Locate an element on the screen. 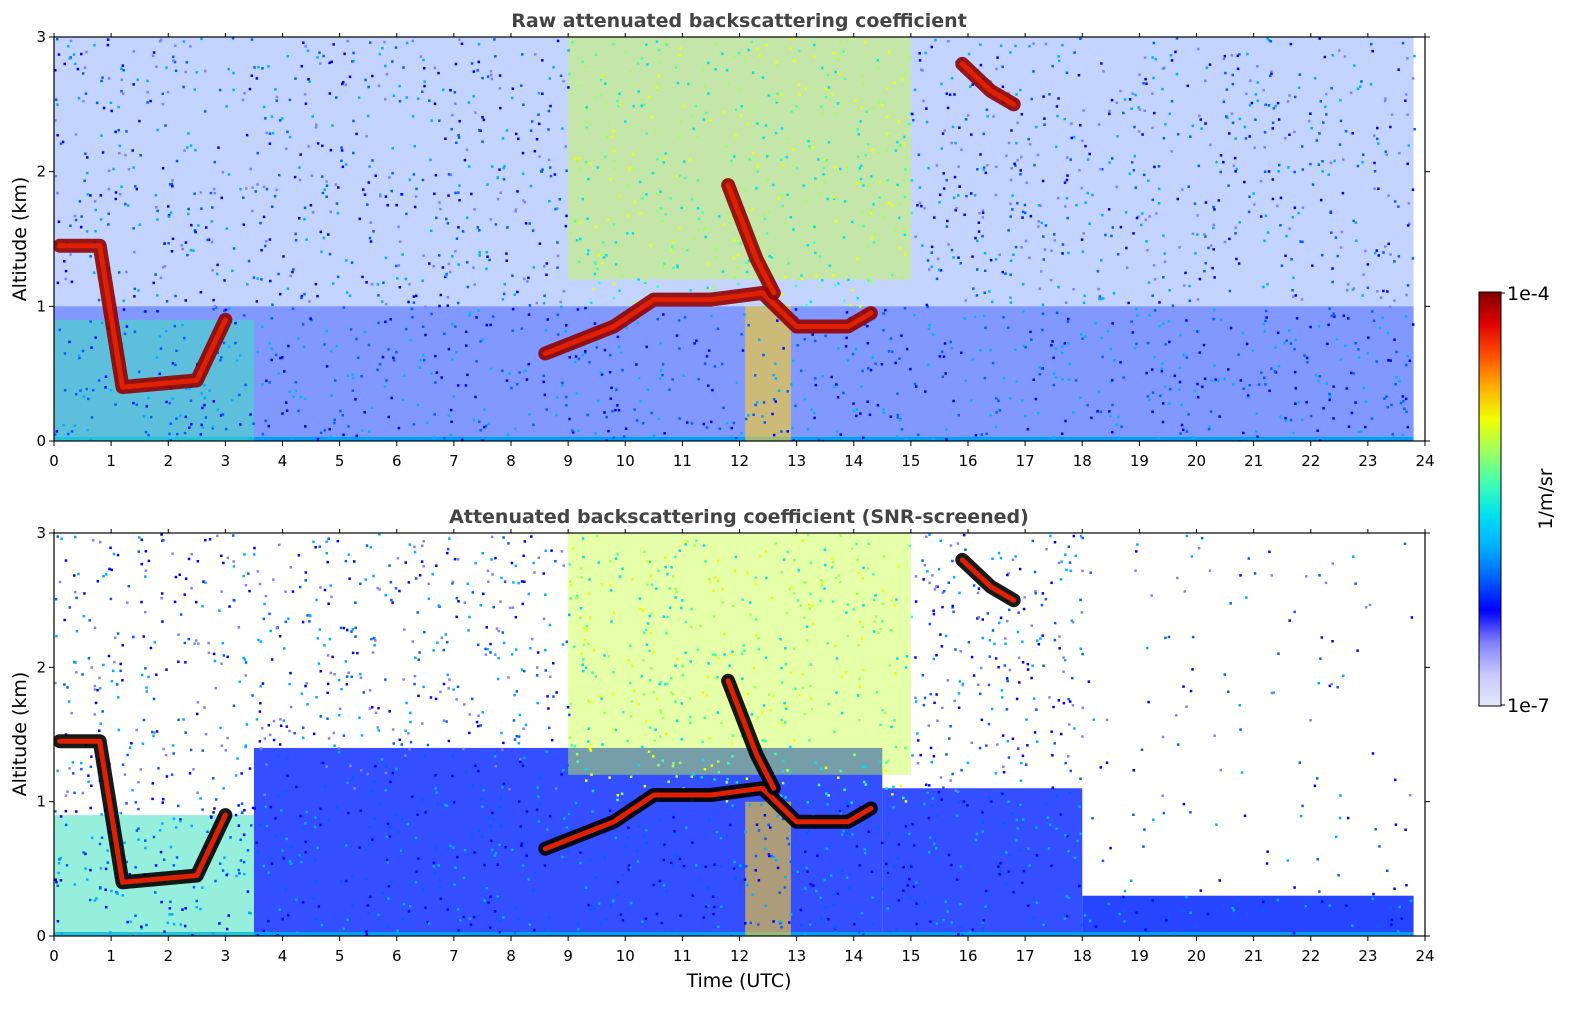  x-tick-label: 19 is located at coordinates (1139, 956).